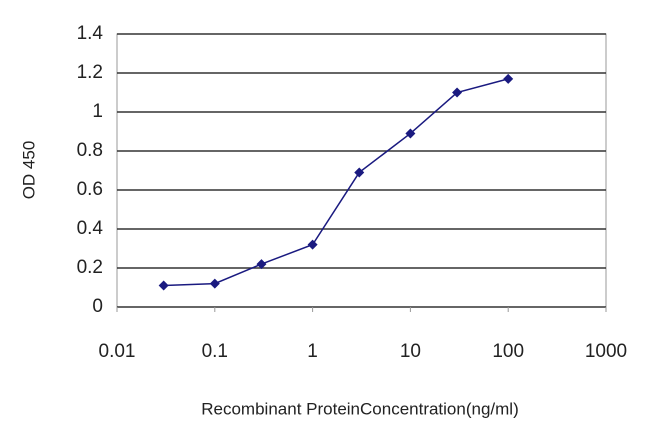  I want to click on y-tick-label: 1.4, so click(90, 33).